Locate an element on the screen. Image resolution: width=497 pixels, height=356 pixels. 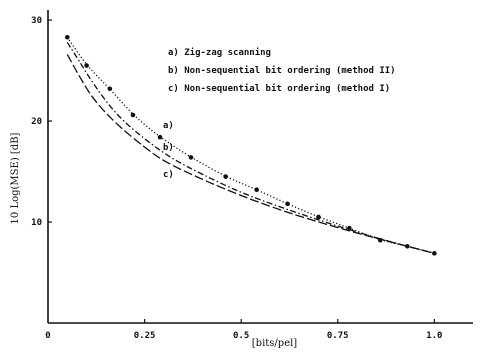
legend-entry: a) Zig-zag scanning is located at coordinates (219, 52).